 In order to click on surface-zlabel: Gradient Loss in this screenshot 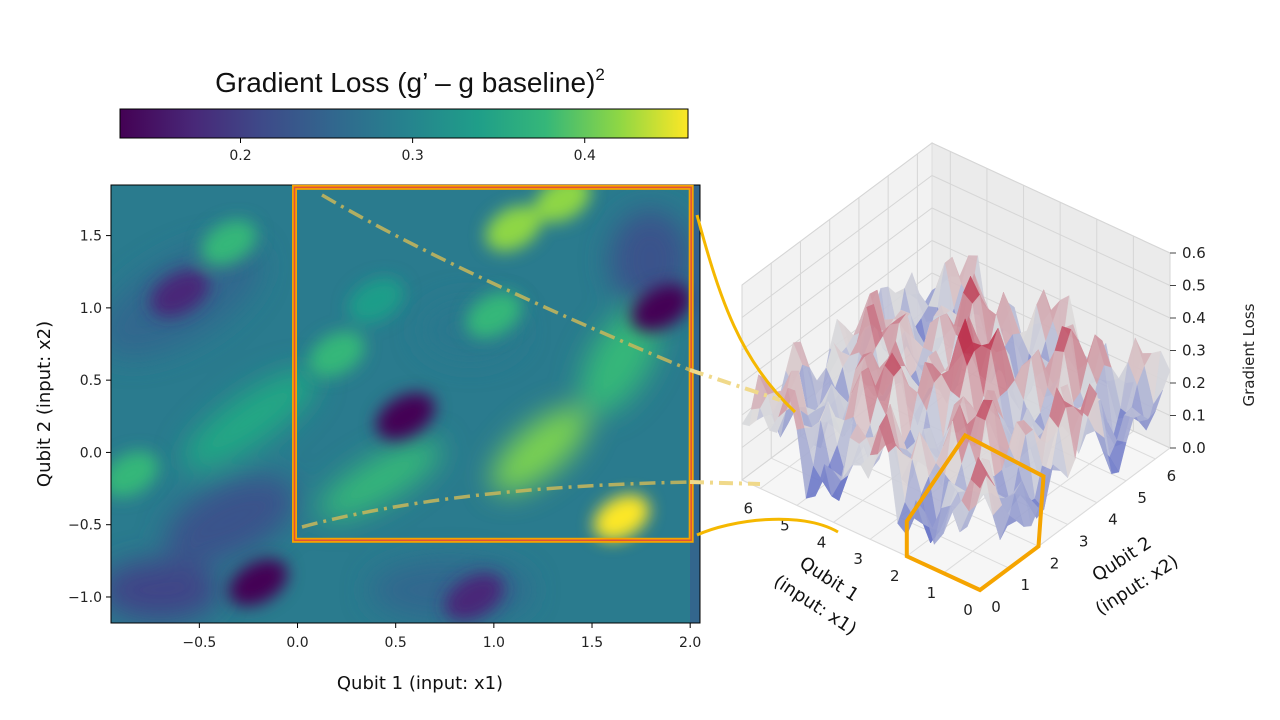, I will do `click(1249, 354)`.